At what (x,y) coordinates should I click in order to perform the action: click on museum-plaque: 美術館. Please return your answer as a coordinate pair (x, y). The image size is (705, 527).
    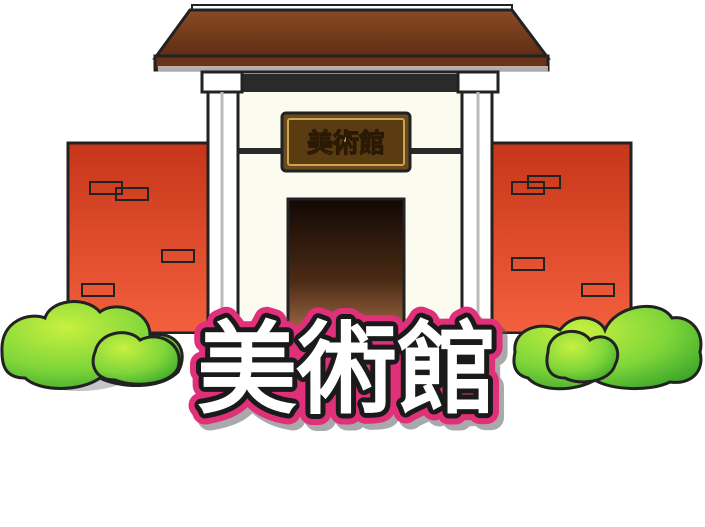
    Looking at the image, I should click on (346, 142).